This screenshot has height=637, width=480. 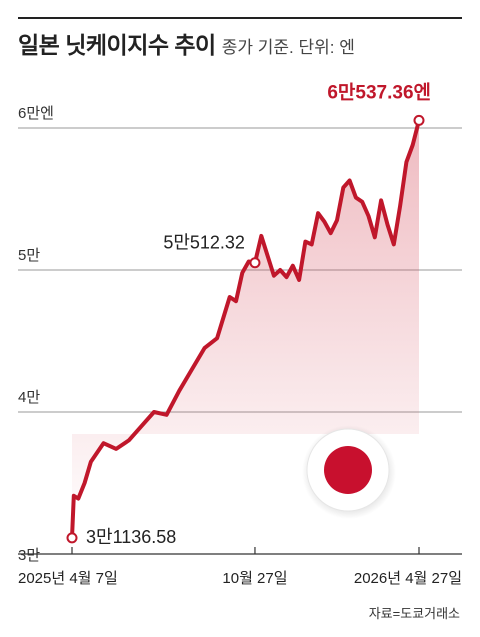 What do you see at coordinates (379, 92) in the screenshot?
I see `data-label: 6만537.36엔` at bounding box center [379, 92].